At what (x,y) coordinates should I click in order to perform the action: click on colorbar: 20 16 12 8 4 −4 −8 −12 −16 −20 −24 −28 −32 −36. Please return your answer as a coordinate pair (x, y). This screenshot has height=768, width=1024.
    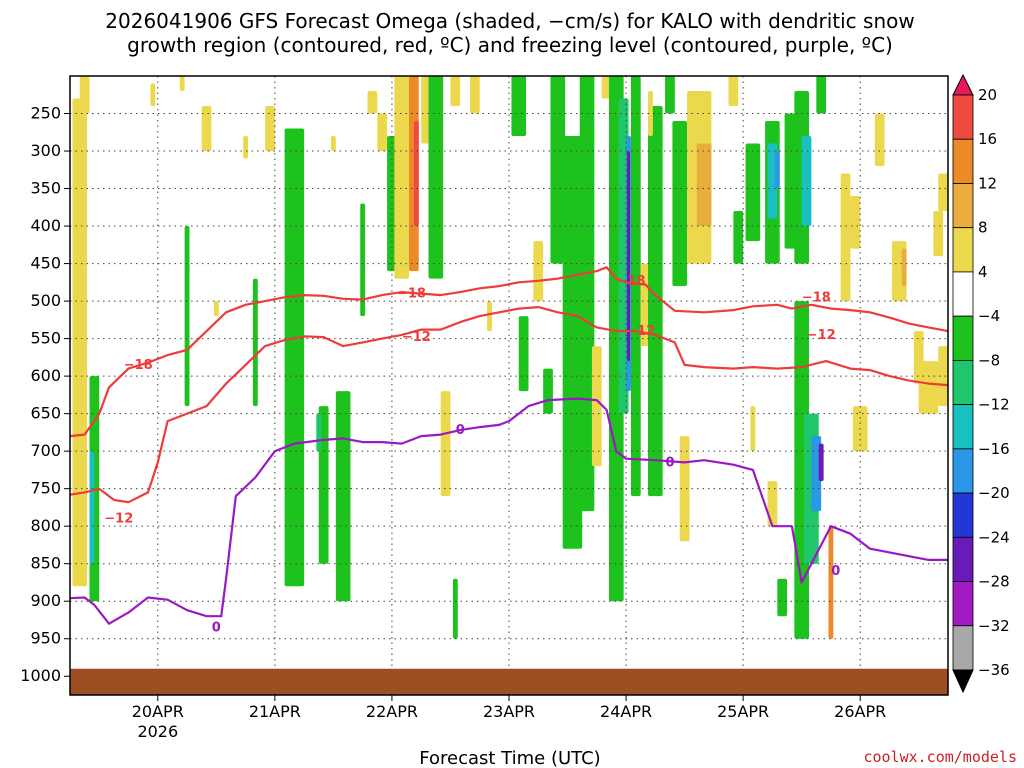
    Looking at the image, I should click on (981, 383).